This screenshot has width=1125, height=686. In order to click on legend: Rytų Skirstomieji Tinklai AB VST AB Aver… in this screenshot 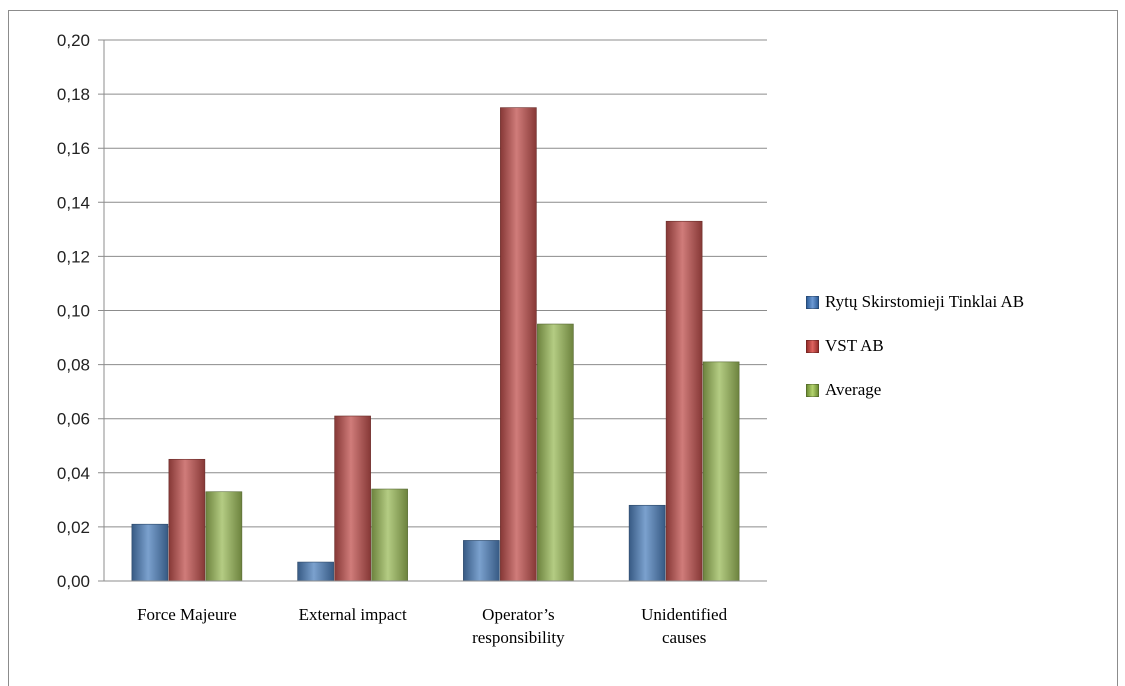, I will do `click(915, 358)`.